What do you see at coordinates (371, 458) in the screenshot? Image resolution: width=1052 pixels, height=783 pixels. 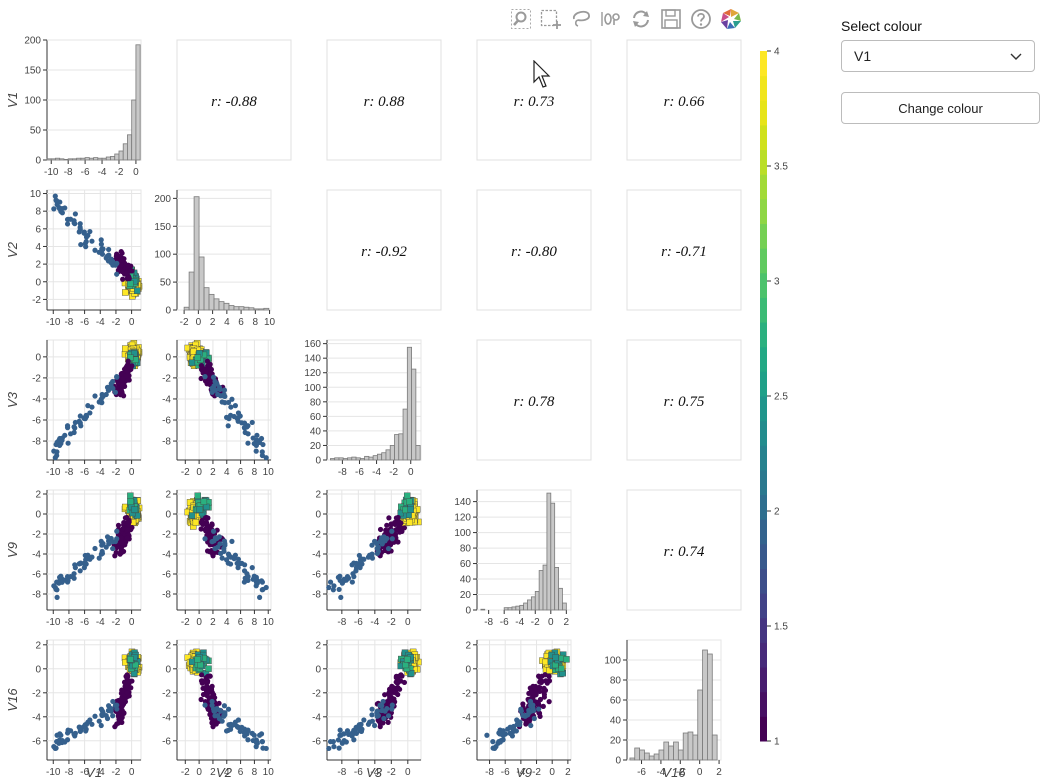 I see `histogram-bar-V3` at bounding box center [371, 458].